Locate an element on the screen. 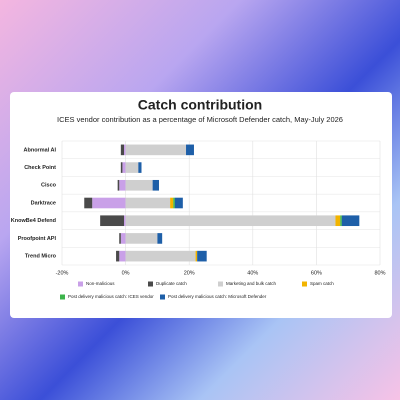 The height and width of the screenshot is (400, 400). category-label: Check Point is located at coordinates (40, 168).